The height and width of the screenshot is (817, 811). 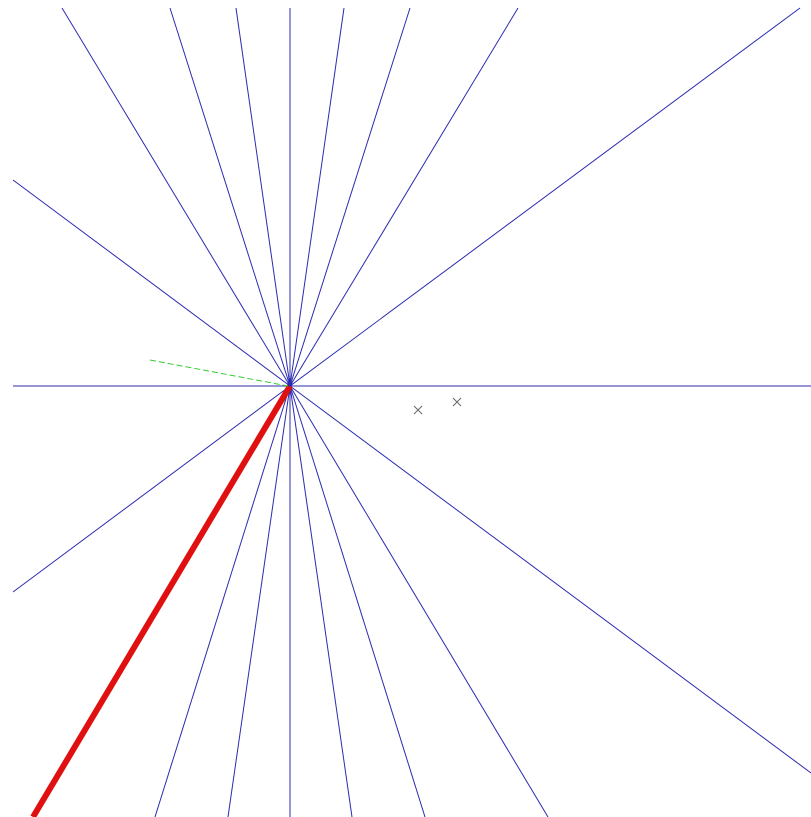 I want to click on dashed-segment, so click(x=219, y=373).